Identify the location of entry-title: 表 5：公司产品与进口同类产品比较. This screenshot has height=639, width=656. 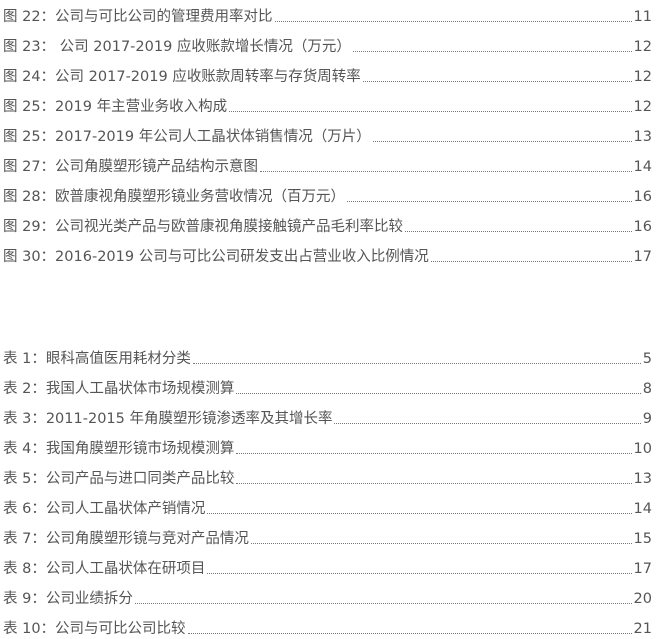
(119, 479).